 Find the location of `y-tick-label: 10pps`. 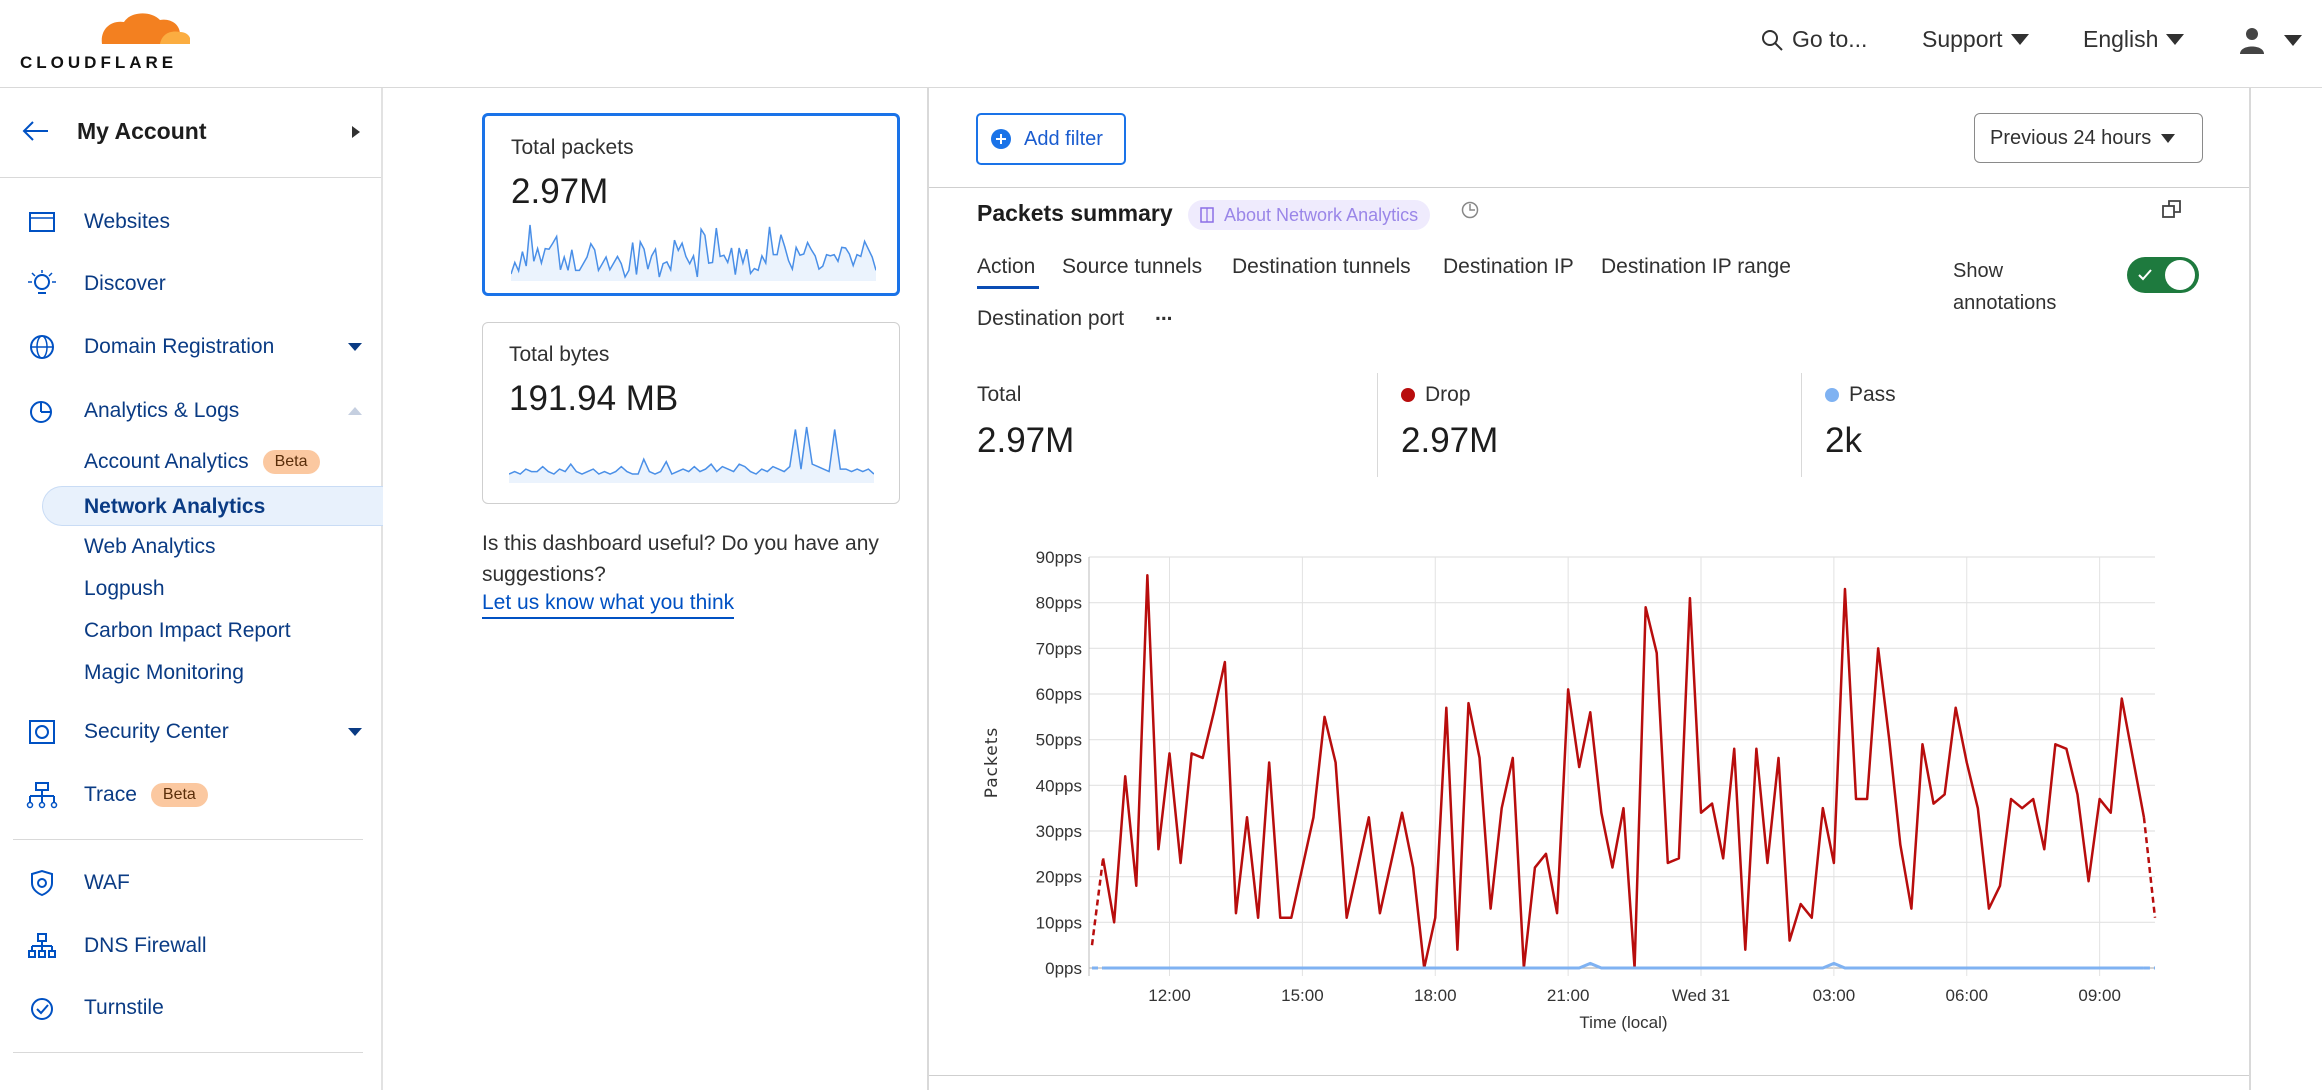

y-tick-label: 10pps is located at coordinates (1059, 922).